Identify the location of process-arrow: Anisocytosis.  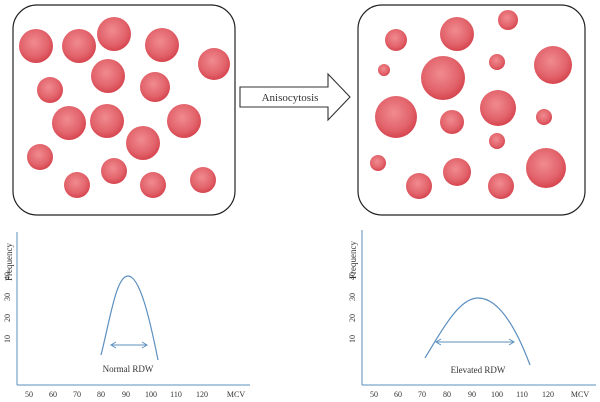
(295, 97).